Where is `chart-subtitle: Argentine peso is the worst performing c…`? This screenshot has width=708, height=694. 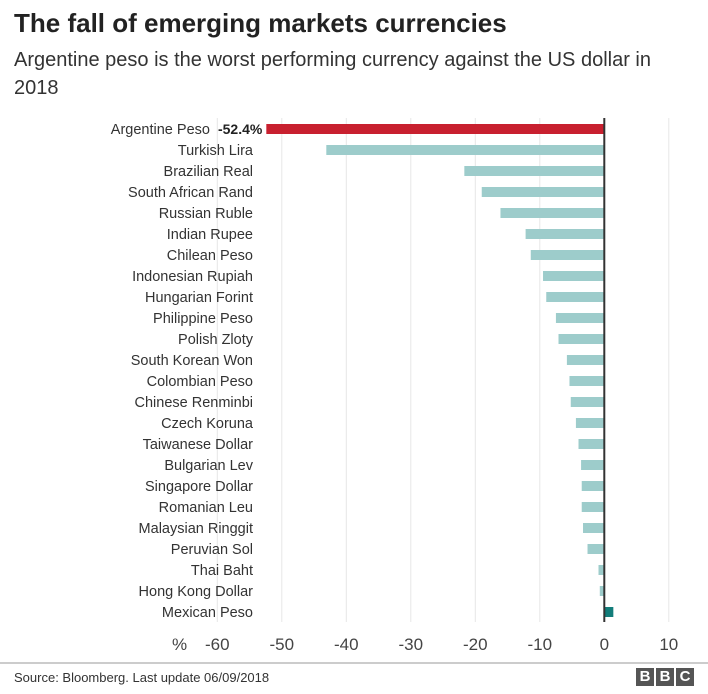
chart-subtitle: Argentine peso is the worst performing c… is located at coordinates (332, 74).